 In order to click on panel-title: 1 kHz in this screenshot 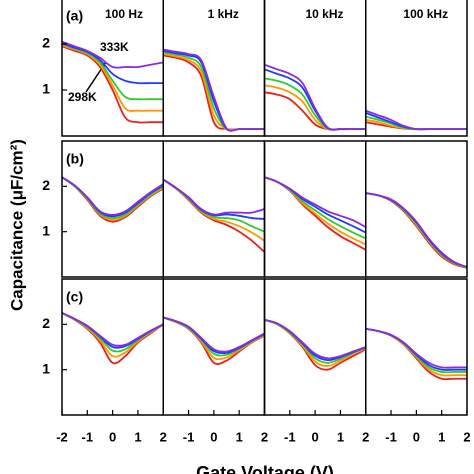, I will do `click(223, 14)`.